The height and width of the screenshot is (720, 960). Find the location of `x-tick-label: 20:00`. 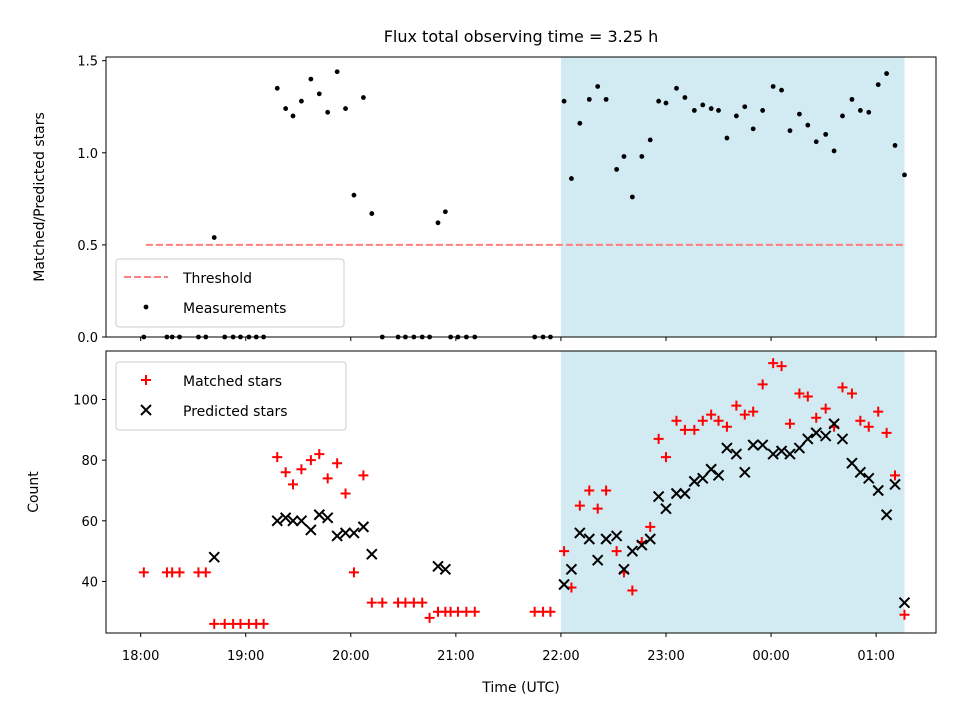

x-tick-label: 20:00 is located at coordinates (350, 656).